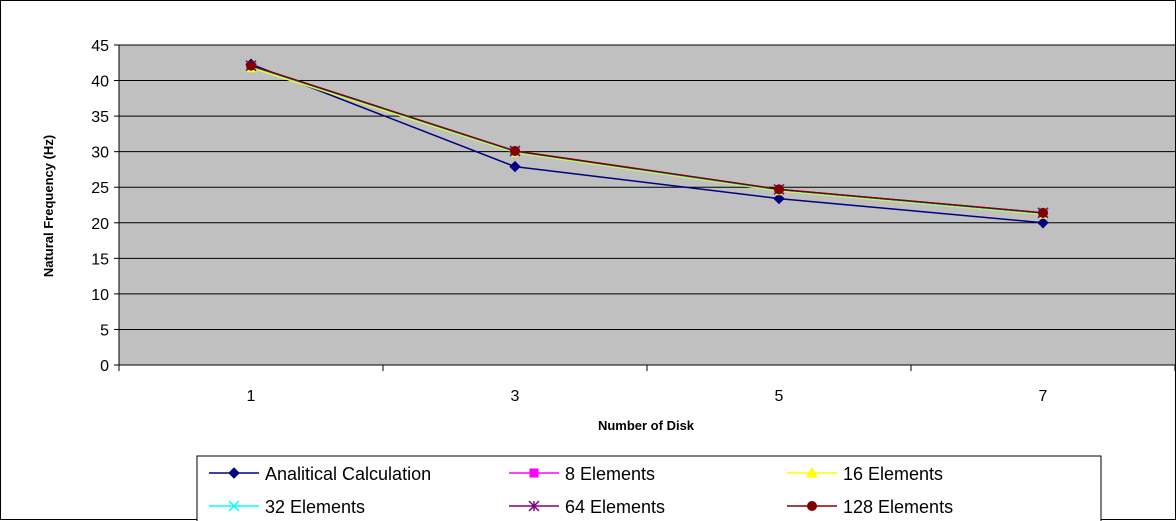  What do you see at coordinates (646, 425) in the screenshot?
I see `x-axis-title: Number of Disk` at bounding box center [646, 425].